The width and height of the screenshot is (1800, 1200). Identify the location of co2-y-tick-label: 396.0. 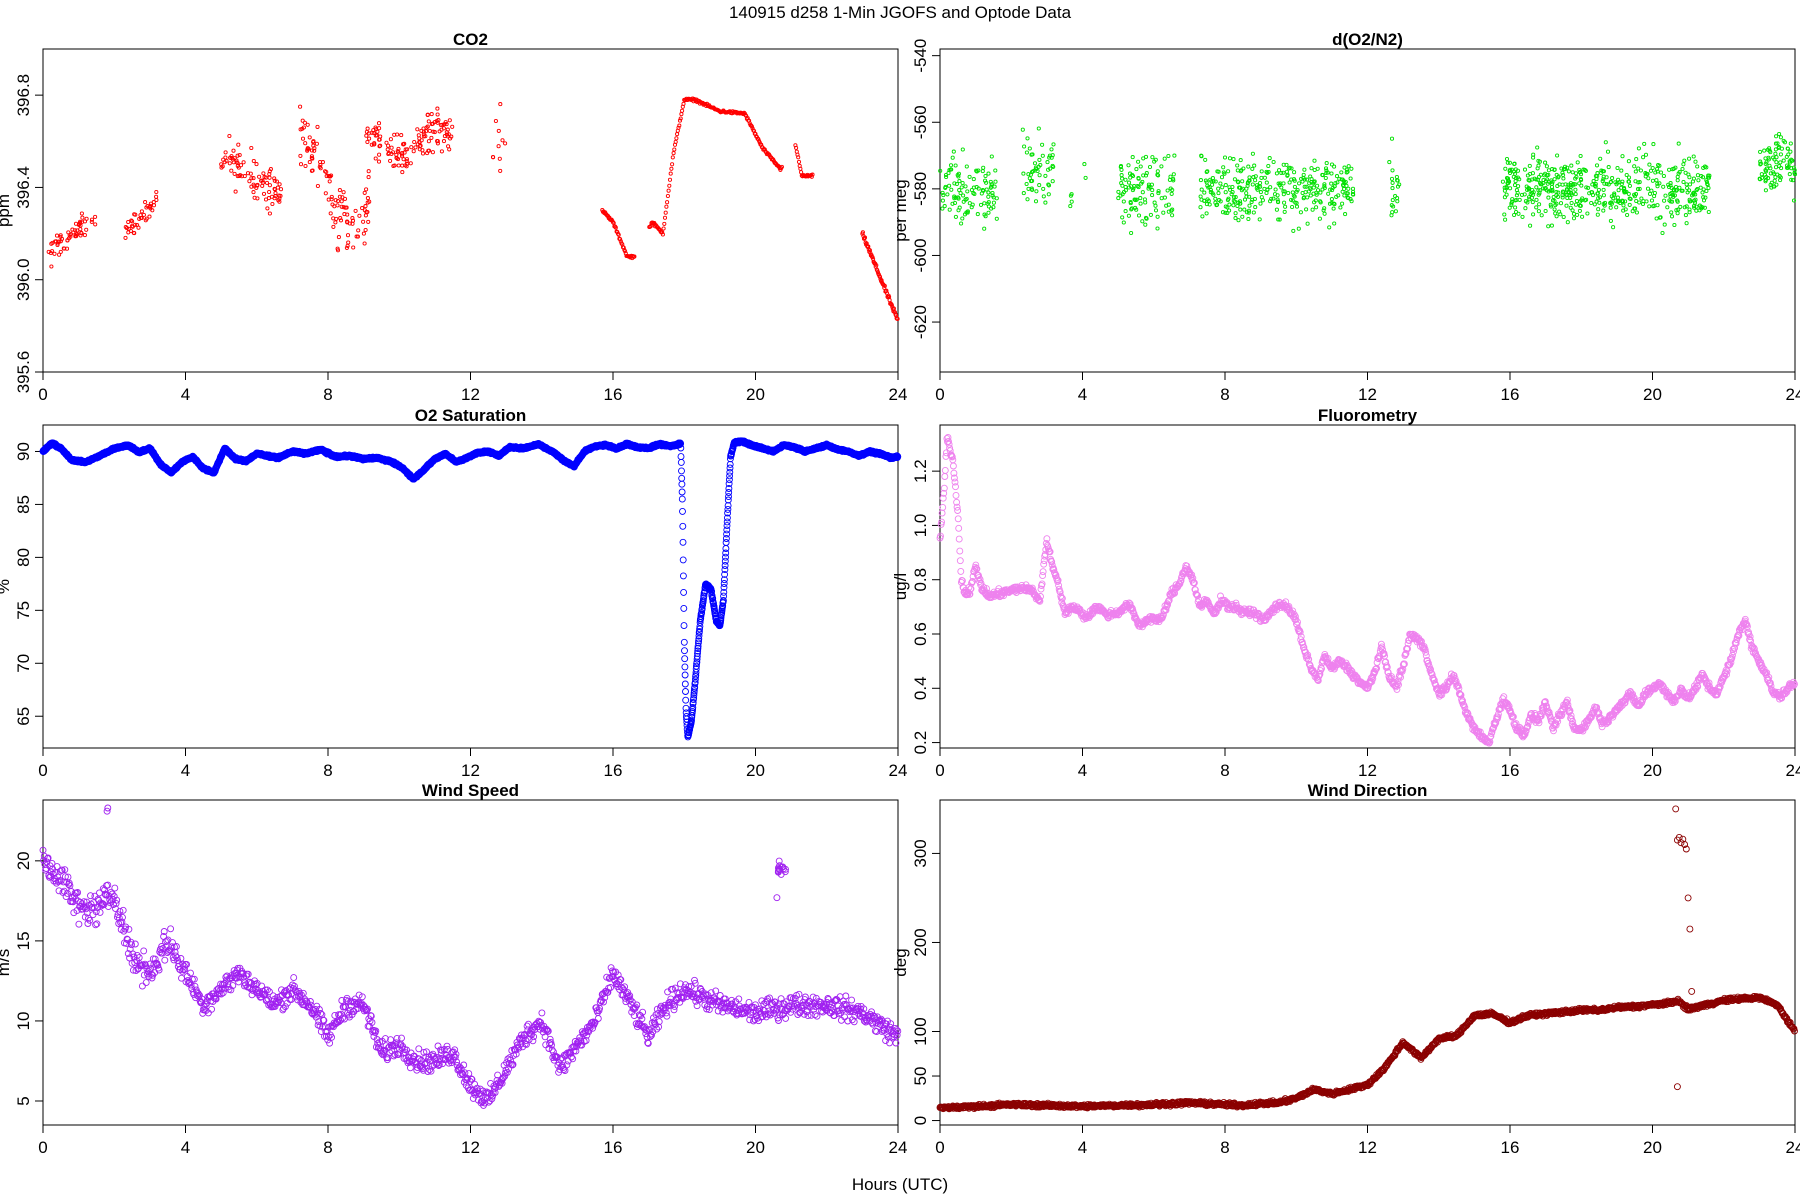
(23, 279).